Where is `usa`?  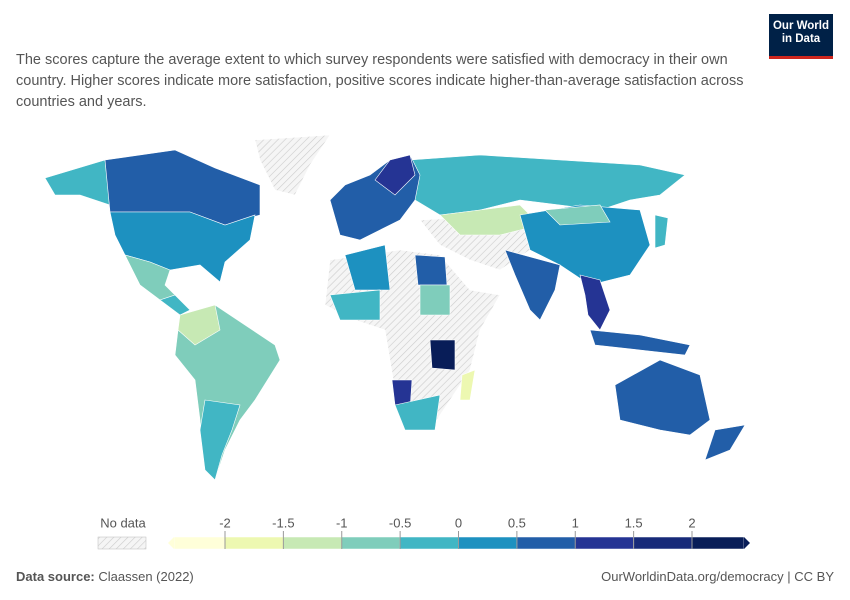
usa is located at coordinates (182, 247).